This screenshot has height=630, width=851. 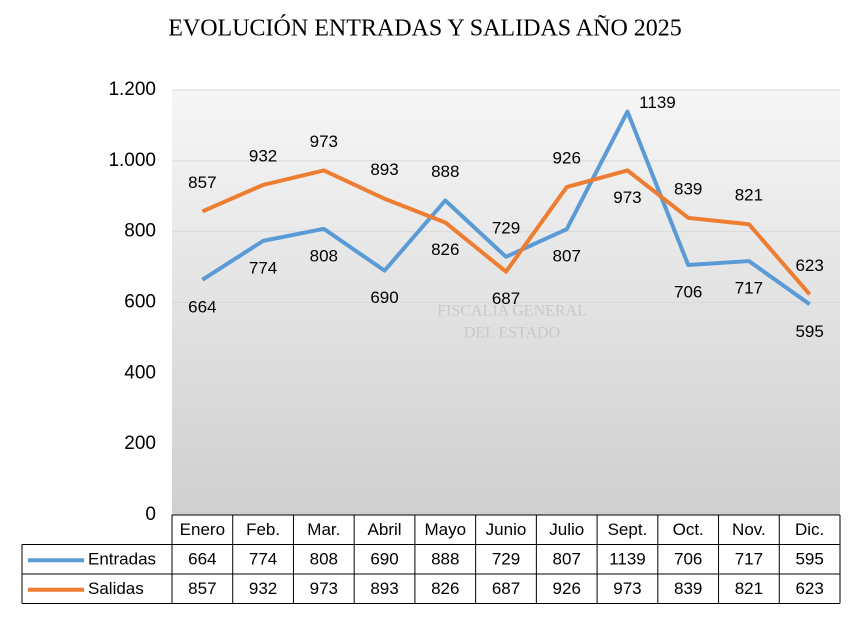 What do you see at coordinates (506, 227) in the screenshot?
I see `data-label: 729` at bounding box center [506, 227].